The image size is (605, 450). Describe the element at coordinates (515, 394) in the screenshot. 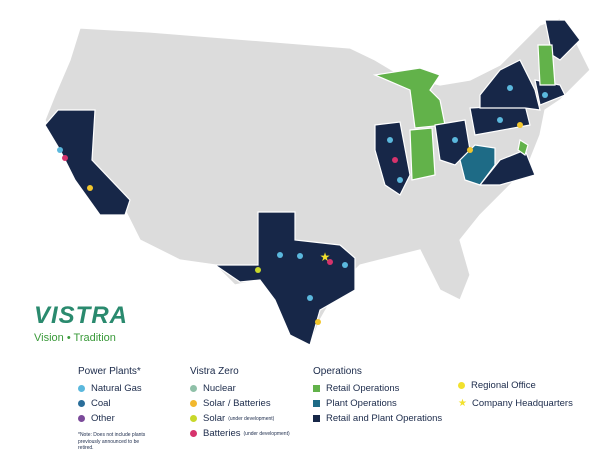

I see `legend-other: Regional Office ★ Company Headquarters` at that location.